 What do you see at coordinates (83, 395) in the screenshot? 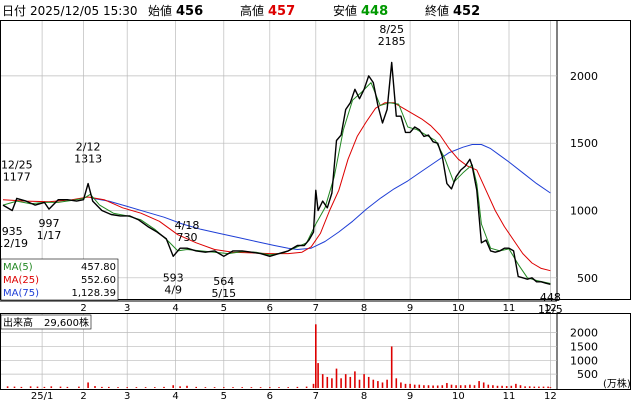
I see `month-label-bottom: 2` at bounding box center [83, 395].